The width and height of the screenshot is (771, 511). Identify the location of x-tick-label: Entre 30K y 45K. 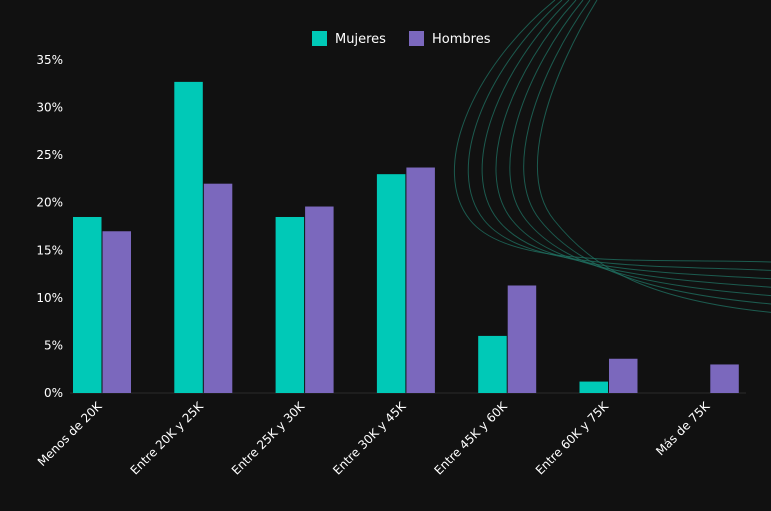
(369, 437).